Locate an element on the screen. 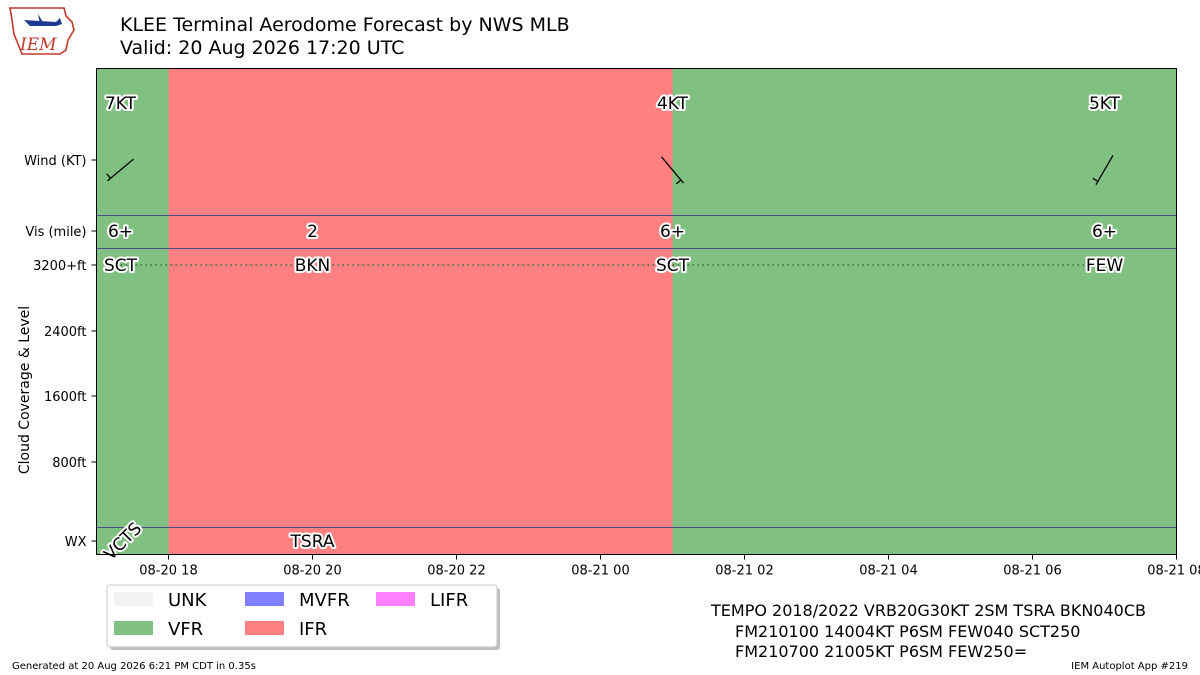  x-tick-label: 08-20 18 is located at coordinates (168, 571).